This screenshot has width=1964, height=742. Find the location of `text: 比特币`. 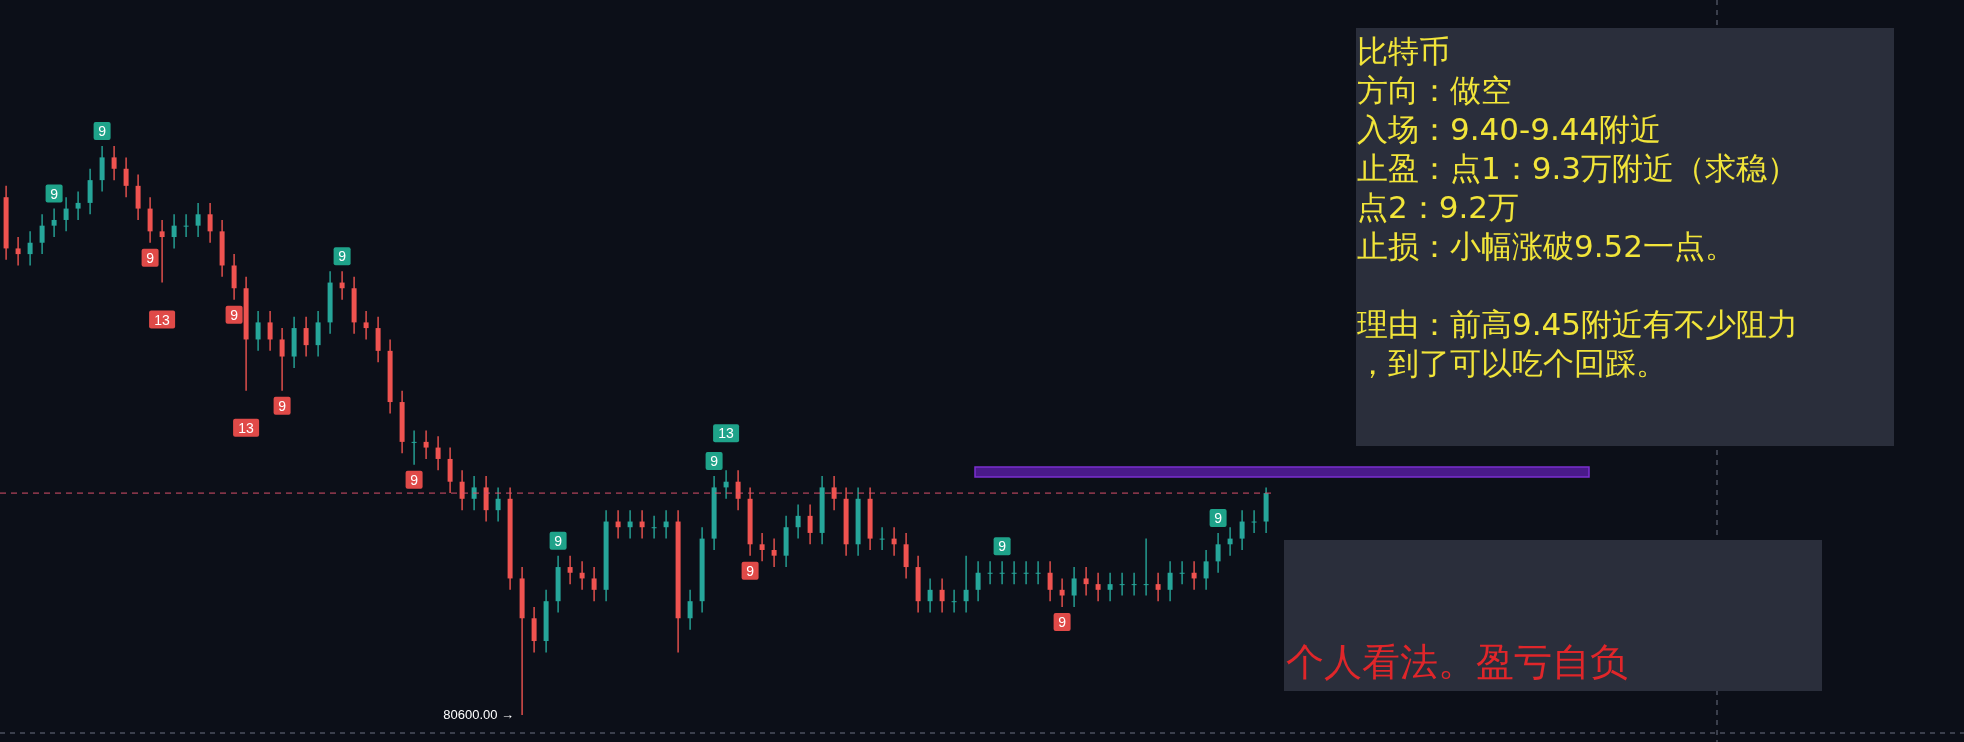

text: 比特币 is located at coordinates (1404, 51).